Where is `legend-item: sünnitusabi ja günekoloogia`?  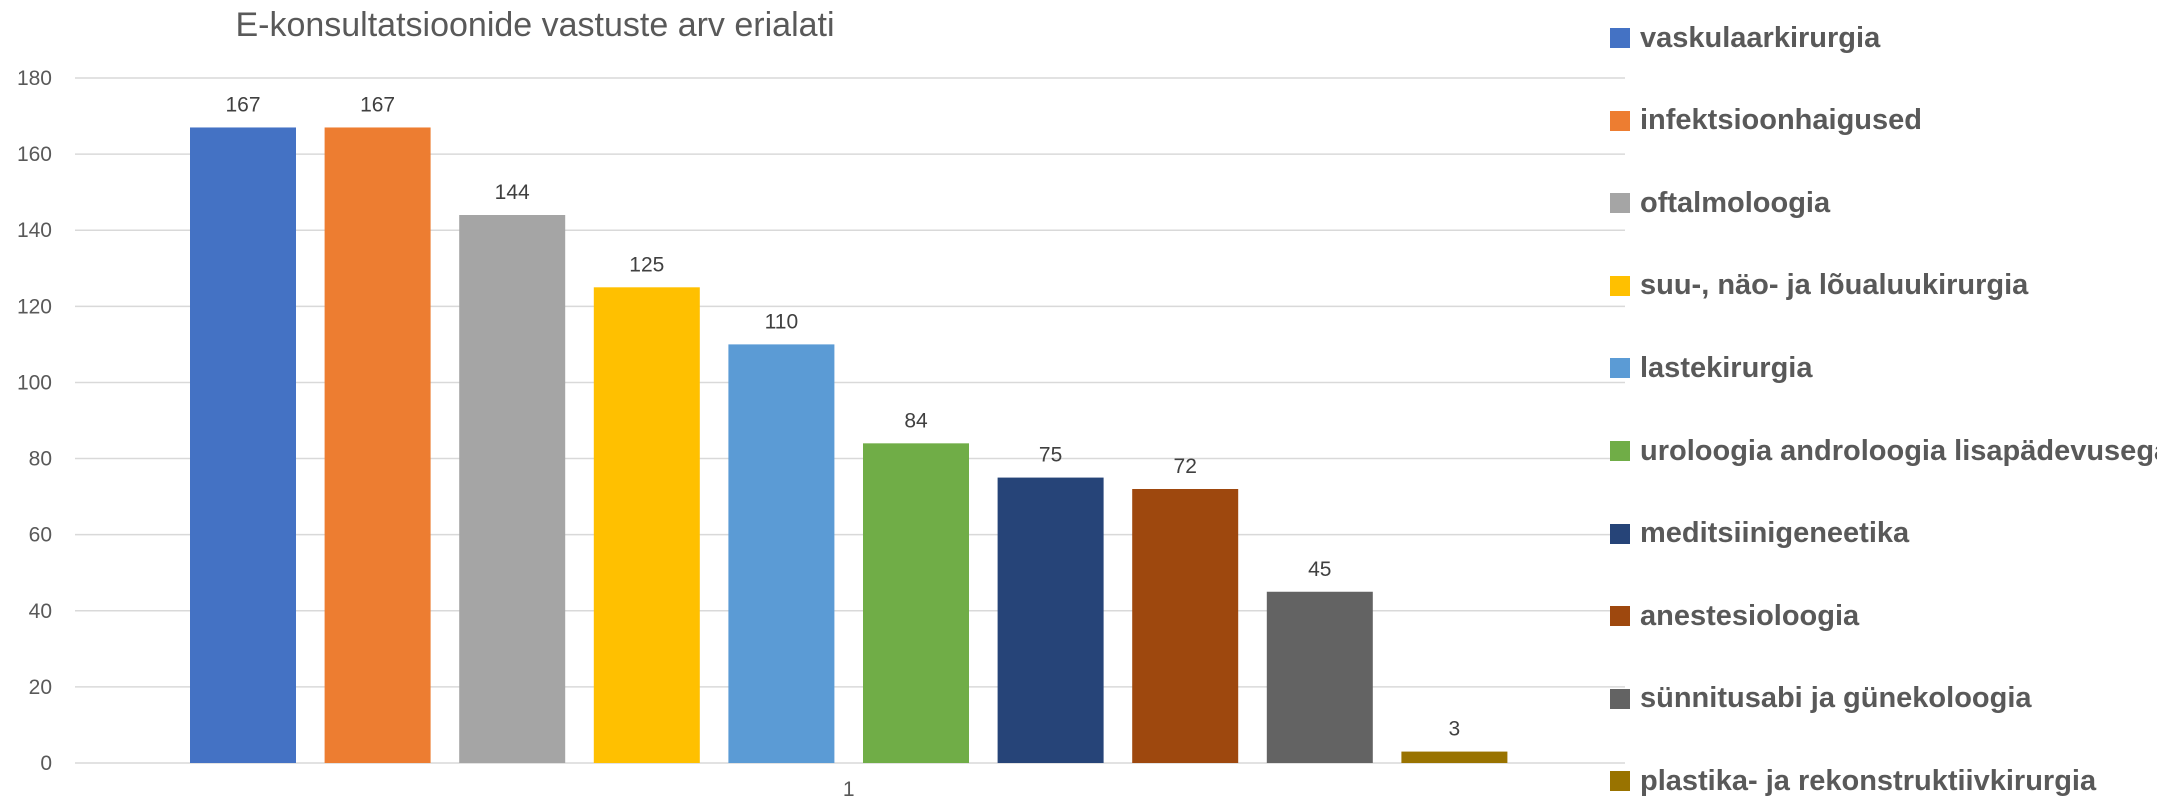
legend-item: sünnitusabi ja günekoloogia is located at coordinates (1821, 699).